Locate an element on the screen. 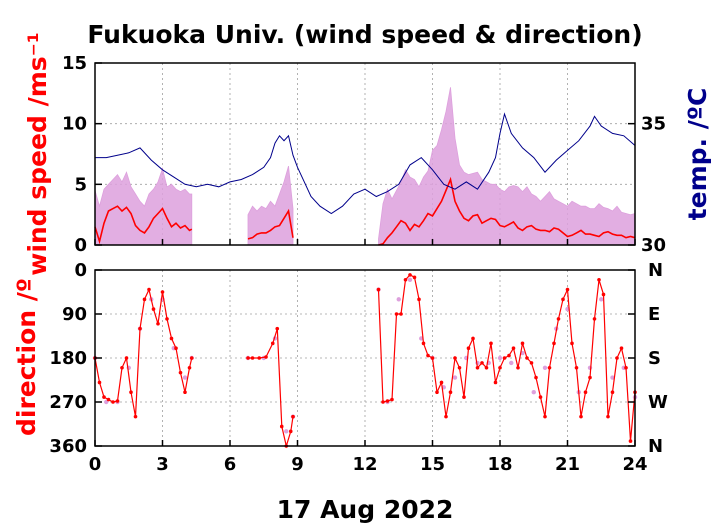  dir-xtick-label-8: 24 is located at coordinates (634, 464).